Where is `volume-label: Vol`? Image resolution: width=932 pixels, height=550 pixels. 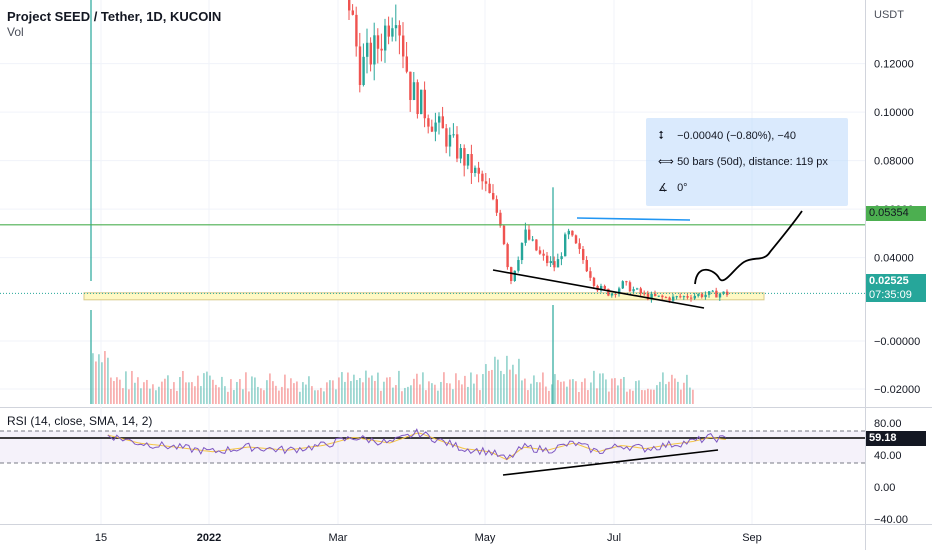 volume-label: Vol is located at coordinates (15, 32).